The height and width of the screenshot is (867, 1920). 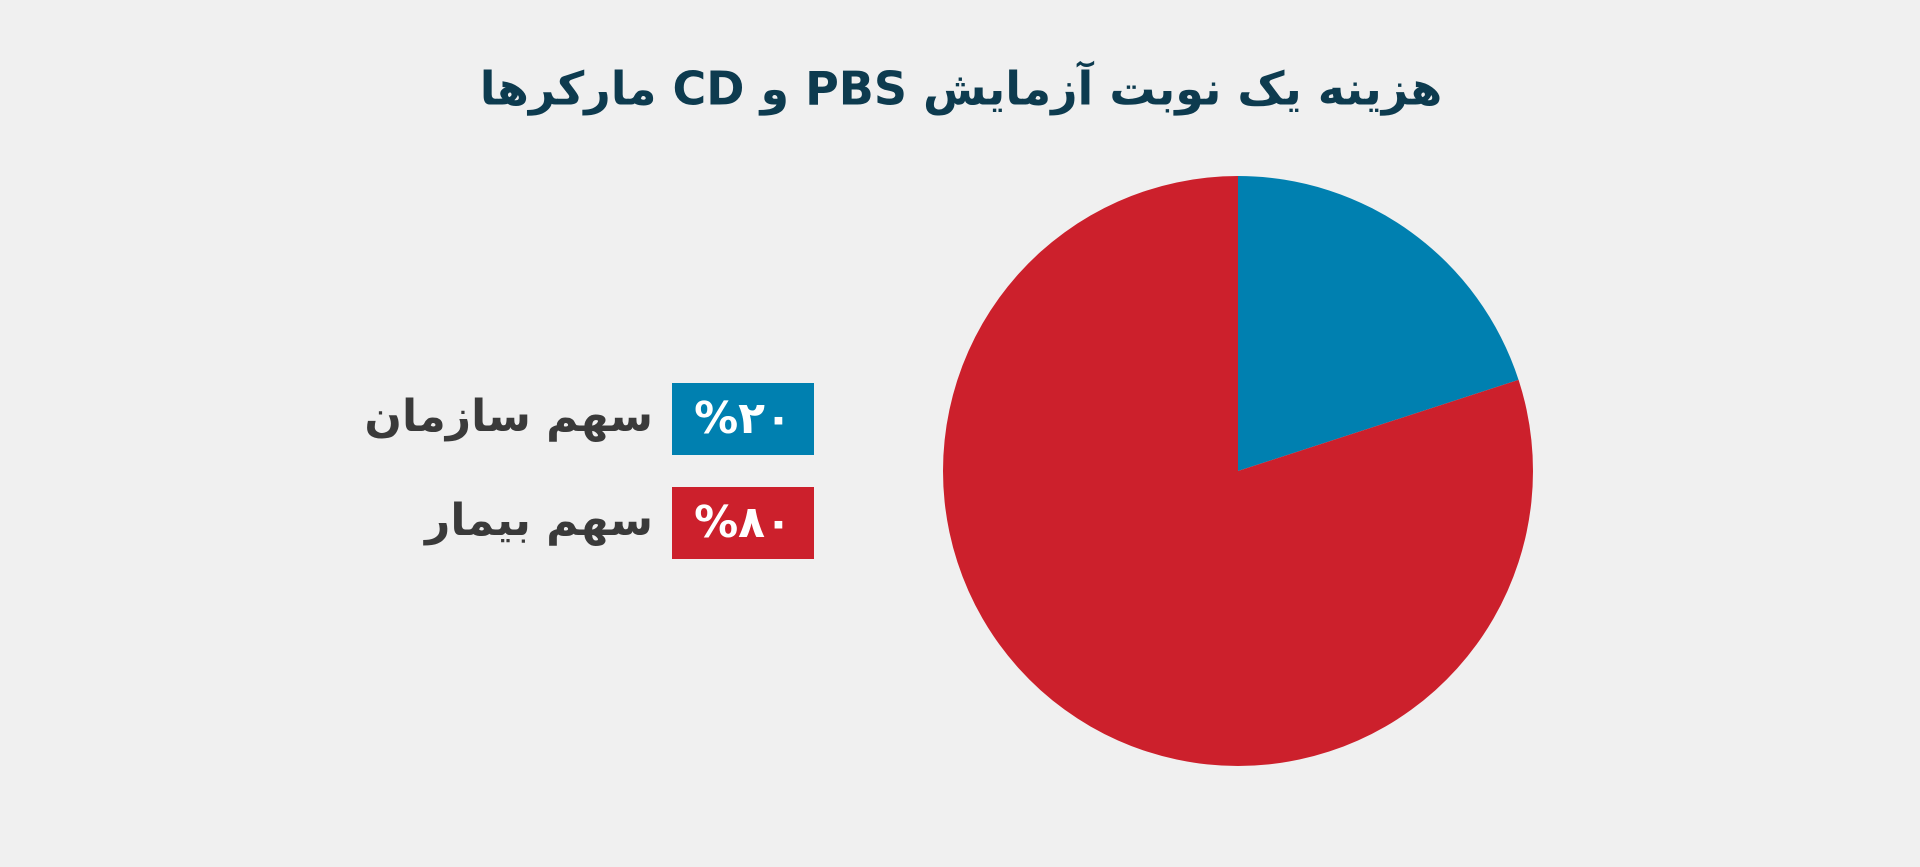 I want to click on chart-title: هزینه یک نوبت آزمایش PBS و CD مارکرها, so click(x=961, y=88).